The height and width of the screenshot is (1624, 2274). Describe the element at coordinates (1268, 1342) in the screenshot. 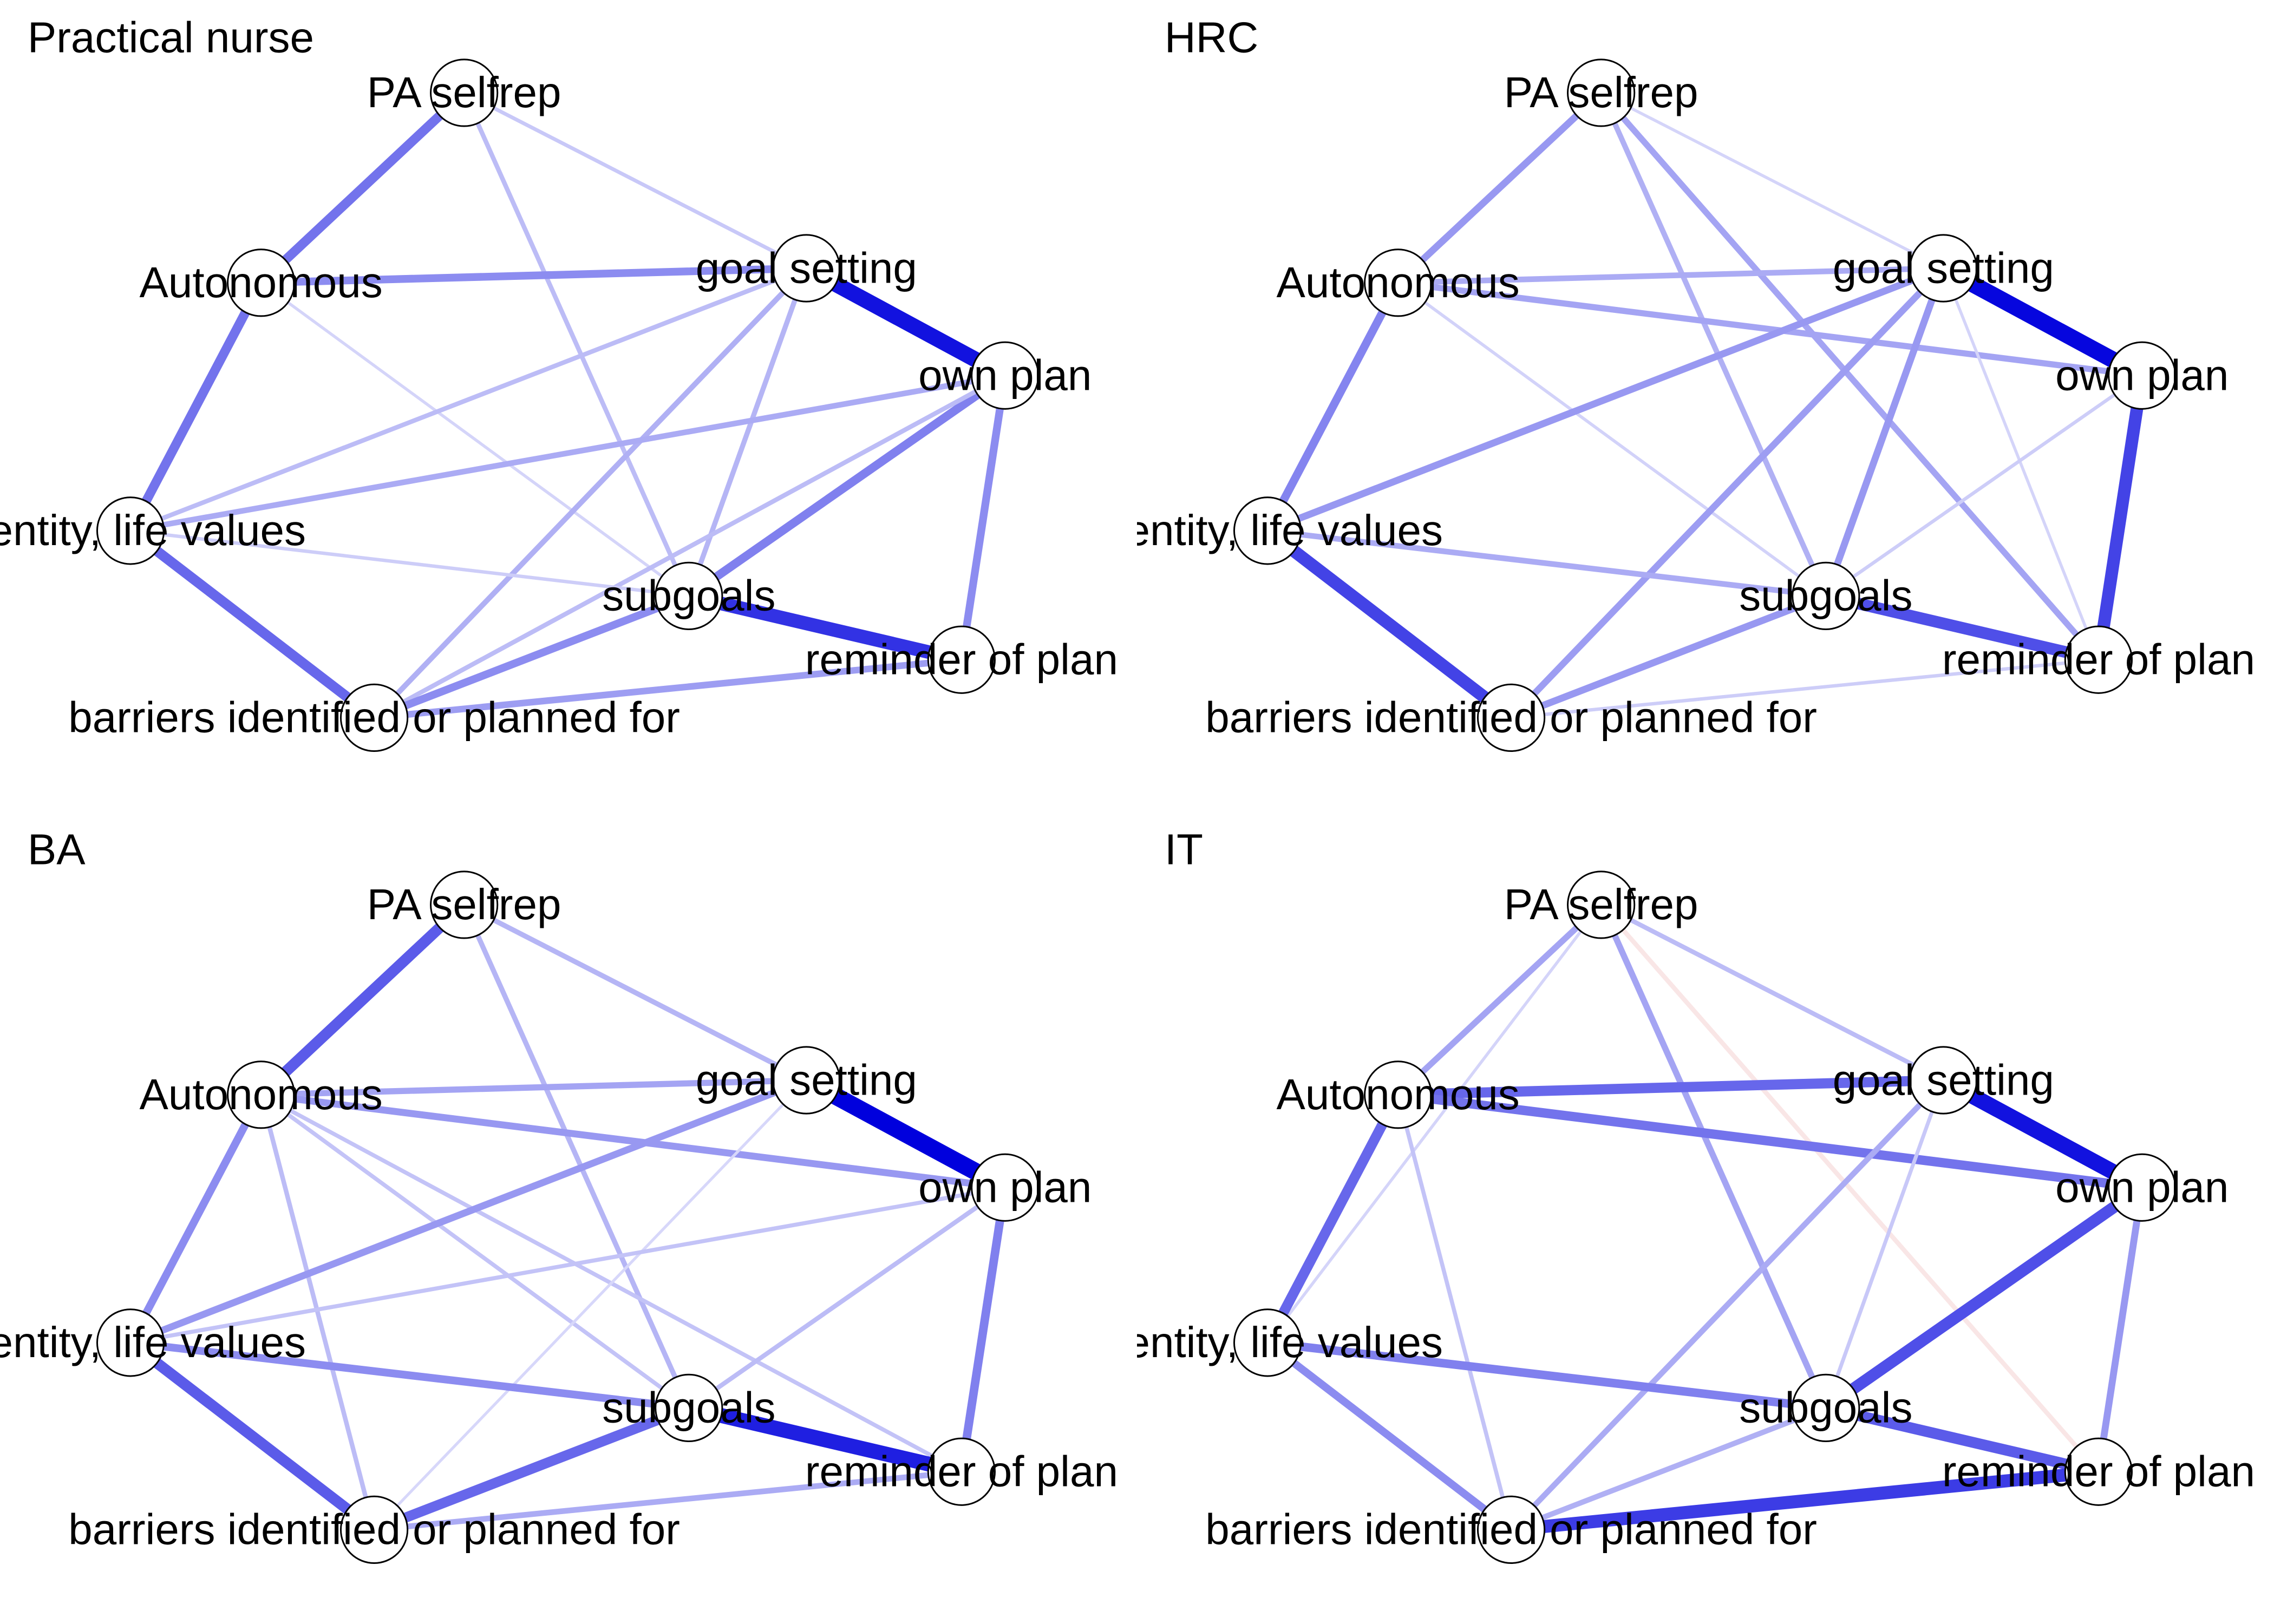

I see `node-label-iden: identity, life values` at that location.